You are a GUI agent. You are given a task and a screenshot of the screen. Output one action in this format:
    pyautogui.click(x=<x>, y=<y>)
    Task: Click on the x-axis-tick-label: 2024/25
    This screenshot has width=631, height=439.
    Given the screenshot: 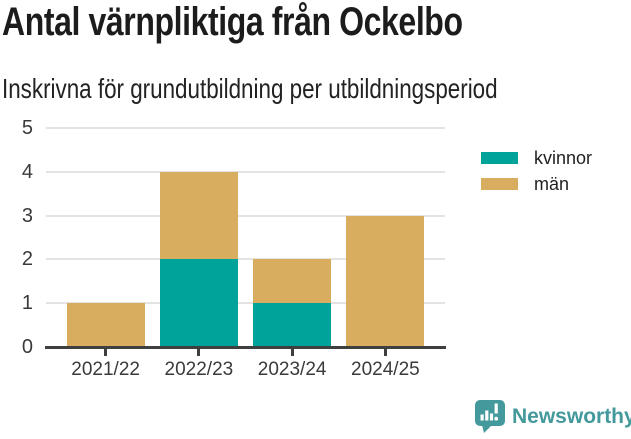 What is the action you would take?
    pyautogui.click(x=385, y=369)
    